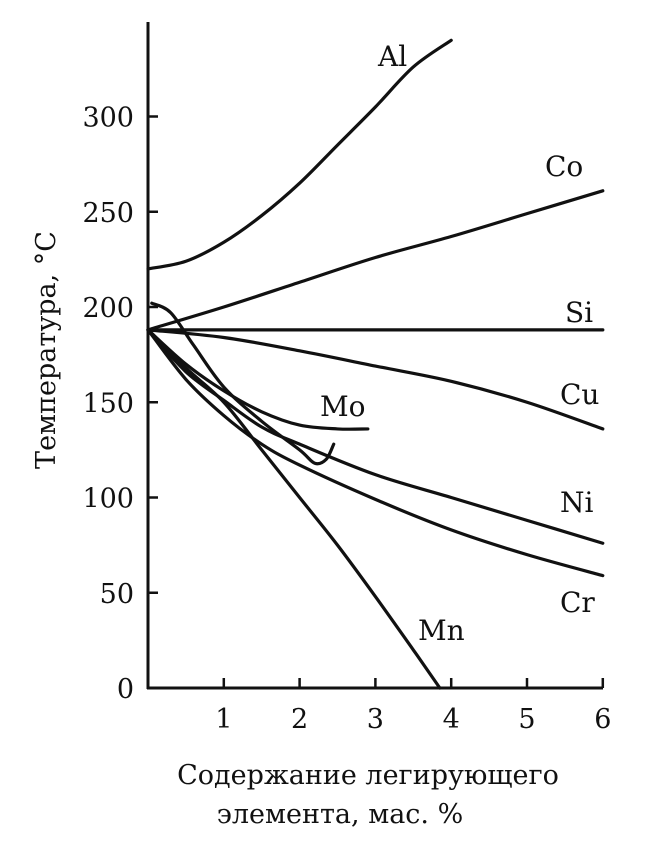 The height and width of the screenshot is (850, 645). What do you see at coordinates (340, 814) in the screenshot?
I see `x-axis-title-line-2: элемента, мас. %` at bounding box center [340, 814].